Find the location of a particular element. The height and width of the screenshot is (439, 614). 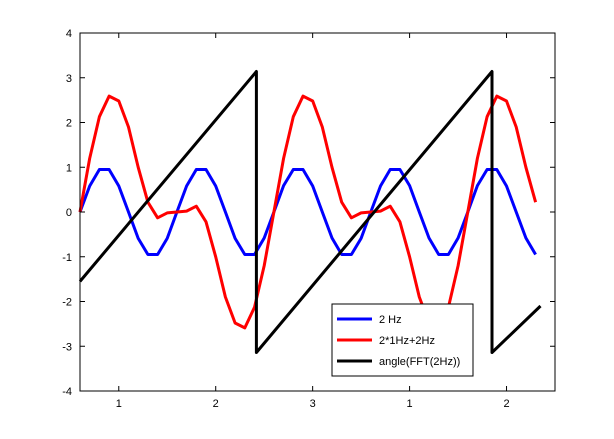

legend: 2 Hz 2*1Hz+2Hz angle(FFT(2Hz)) is located at coordinates (402, 340).